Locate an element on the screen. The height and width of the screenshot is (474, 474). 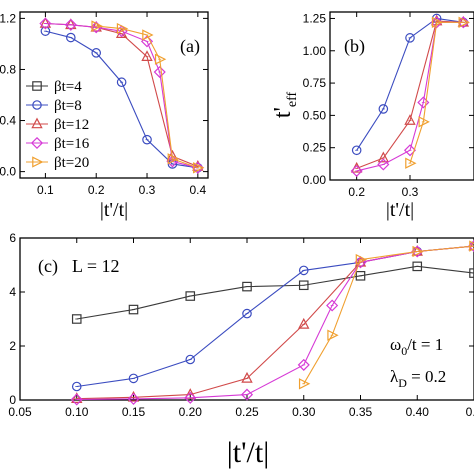
legend-marker-bt8 is located at coordinates (37, 105).